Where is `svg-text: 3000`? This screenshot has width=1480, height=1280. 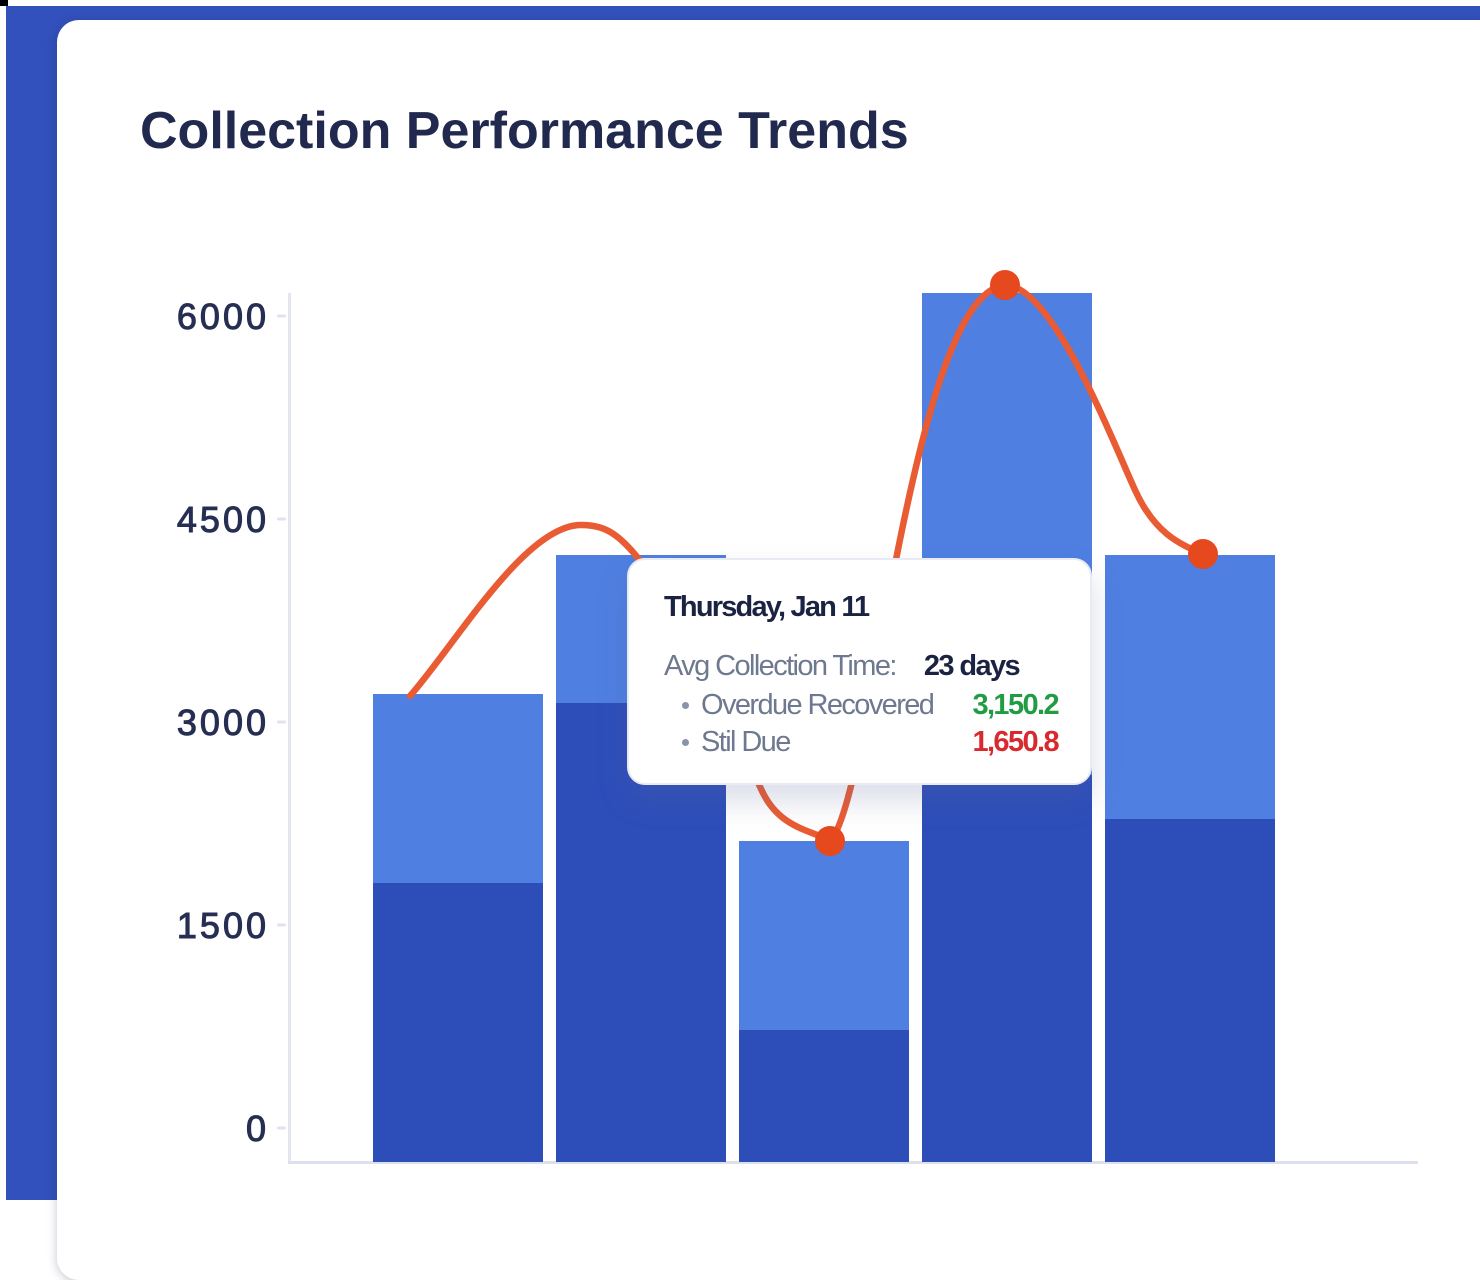
svg-text: 3000 is located at coordinates (223, 722).